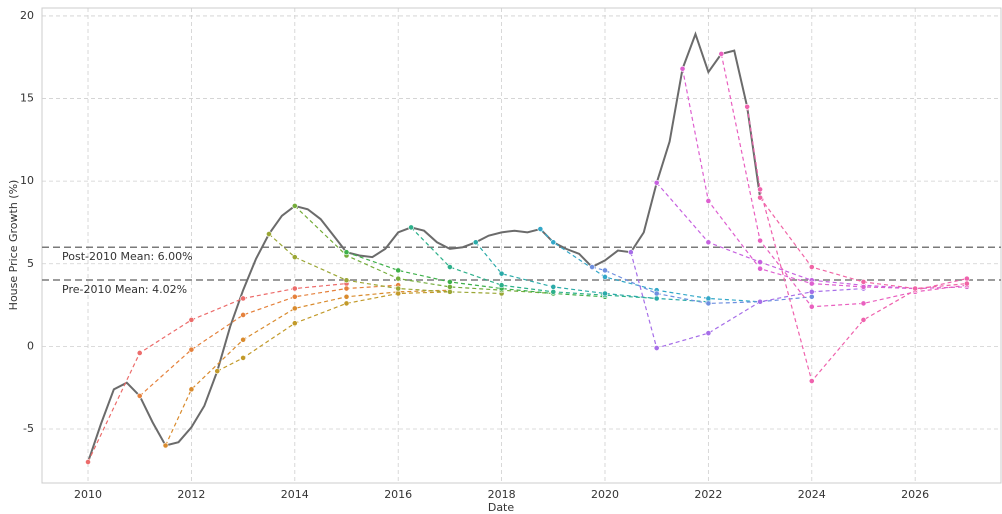  I want to click on x-tick-label: 2014, so click(295, 494).